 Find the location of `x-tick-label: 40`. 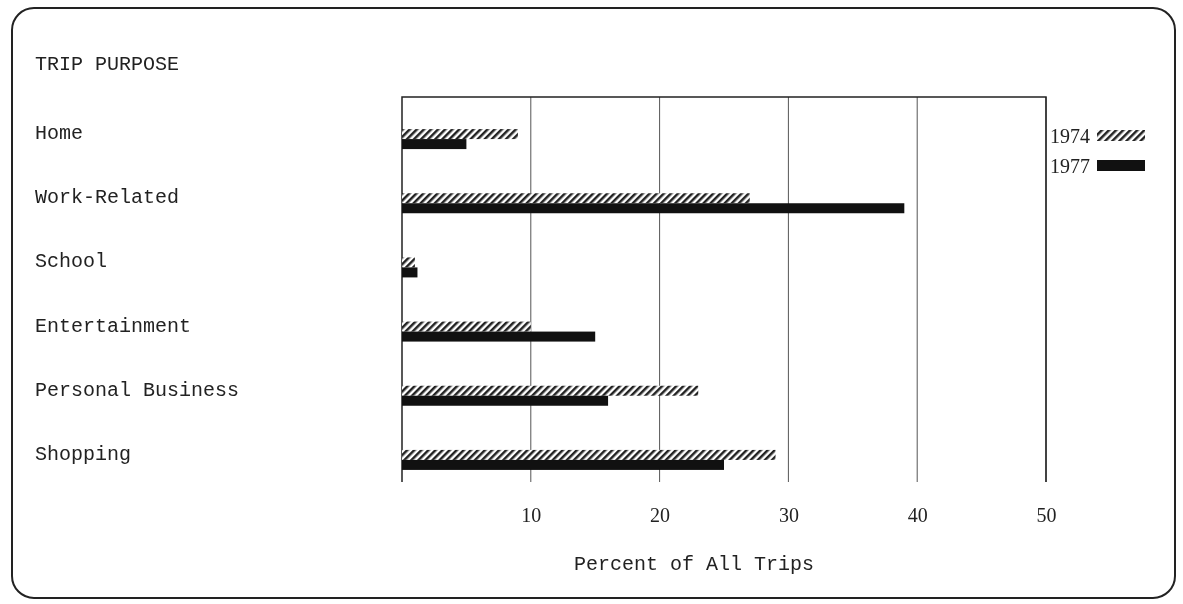

x-tick-label: 40 is located at coordinates (917, 515).